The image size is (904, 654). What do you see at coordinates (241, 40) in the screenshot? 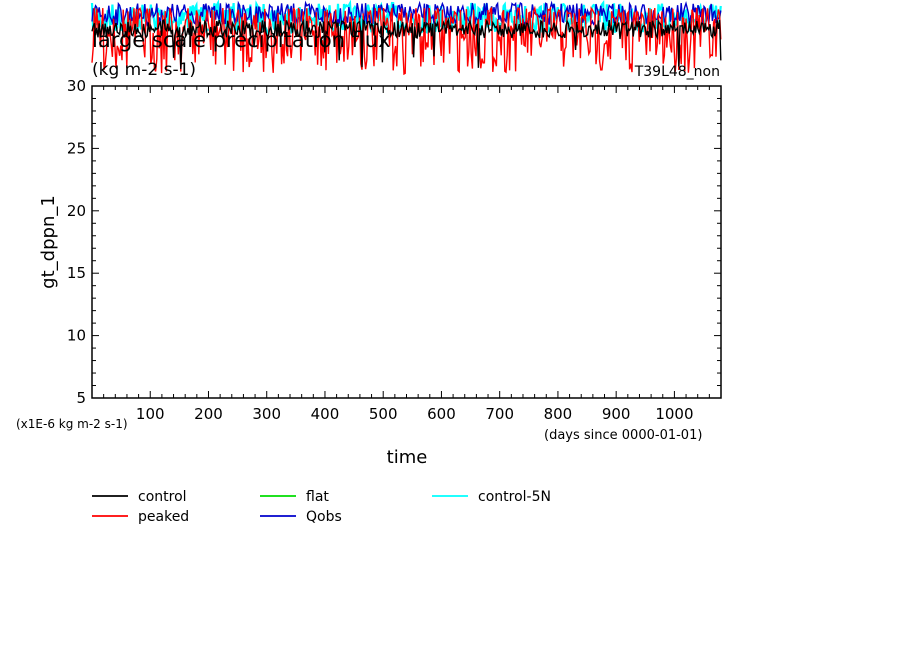
I see `chart-title: large scale precipitation flux` at bounding box center [241, 40].